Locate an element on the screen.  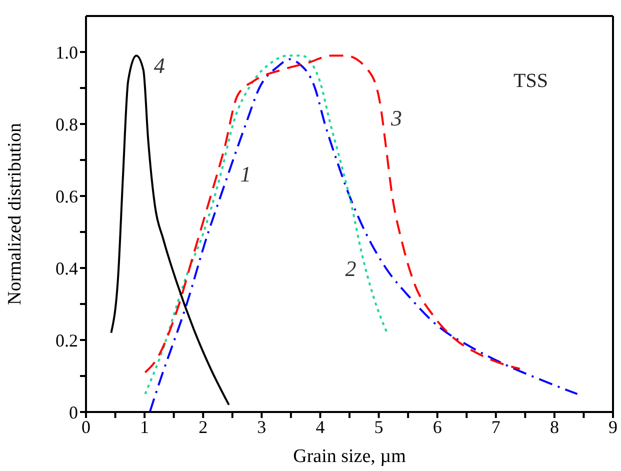
x-axis-title: Grain size, µm is located at coordinates (349, 456).